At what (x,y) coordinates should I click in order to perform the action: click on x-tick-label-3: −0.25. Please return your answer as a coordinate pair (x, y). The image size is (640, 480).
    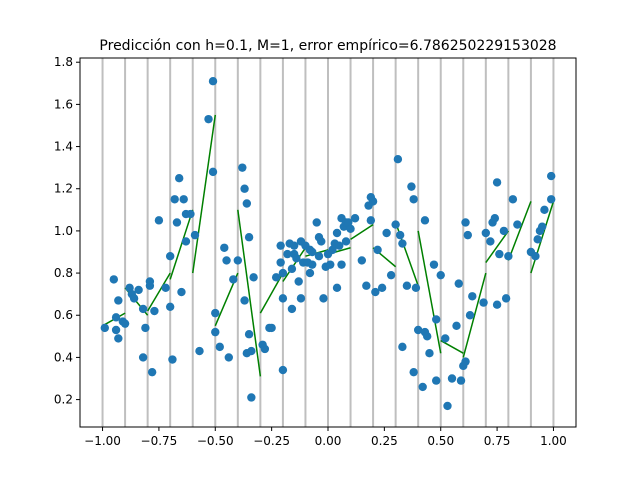
    Looking at the image, I should click on (271, 441).